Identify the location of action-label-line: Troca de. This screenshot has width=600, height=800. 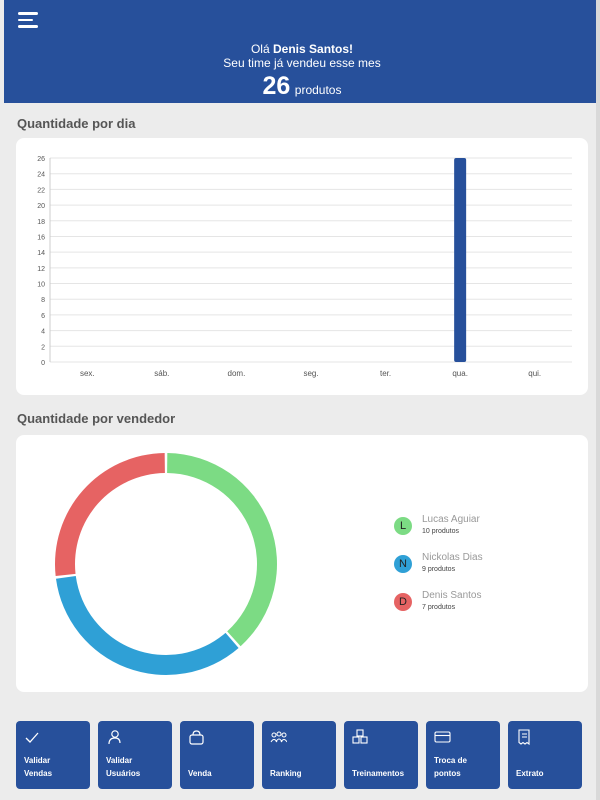
(450, 760).